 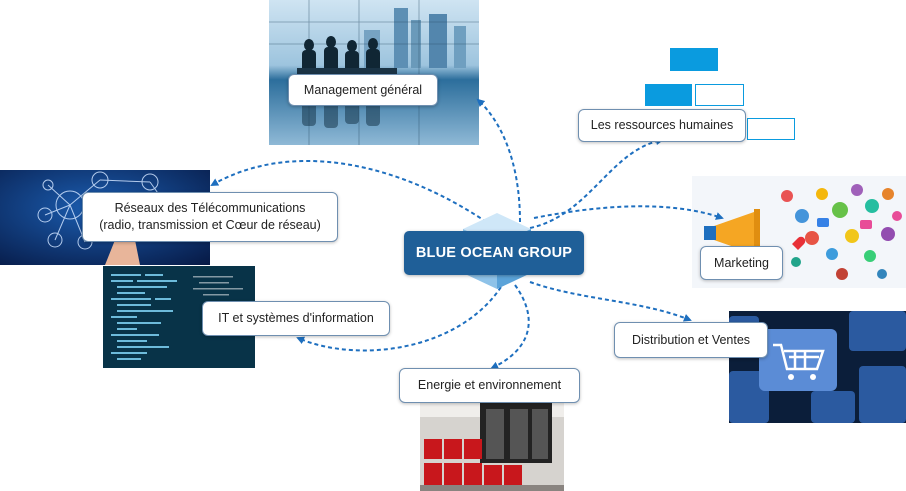 What do you see at coordinates (498, 160) in the screenshot?
I see `connector-management` at bounding box center [498, 160].